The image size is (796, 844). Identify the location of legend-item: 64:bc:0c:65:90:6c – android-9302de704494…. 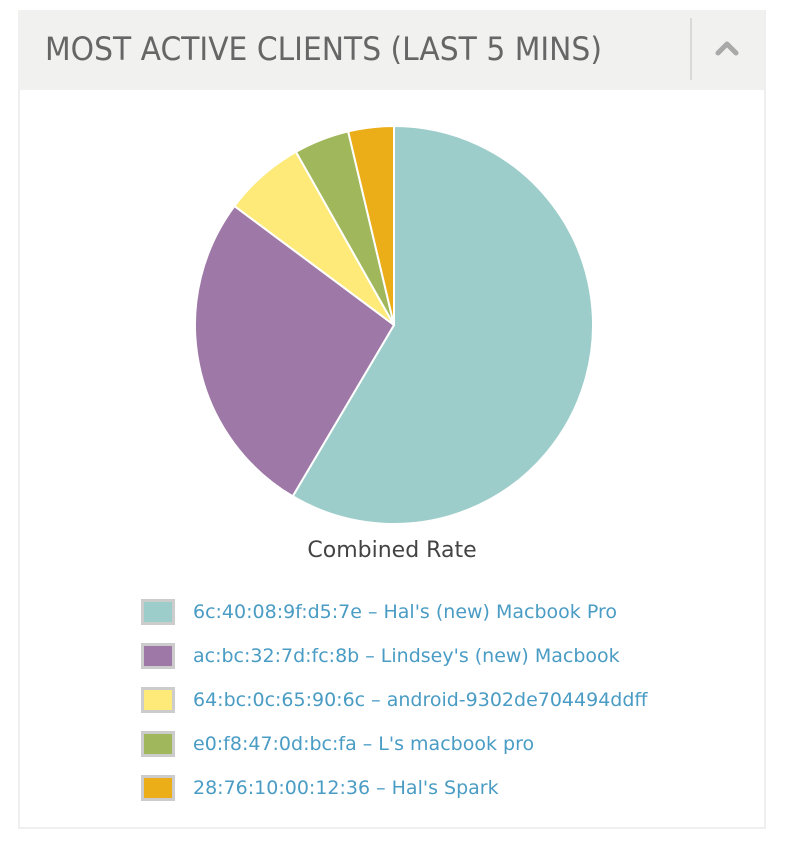
(394, 700).